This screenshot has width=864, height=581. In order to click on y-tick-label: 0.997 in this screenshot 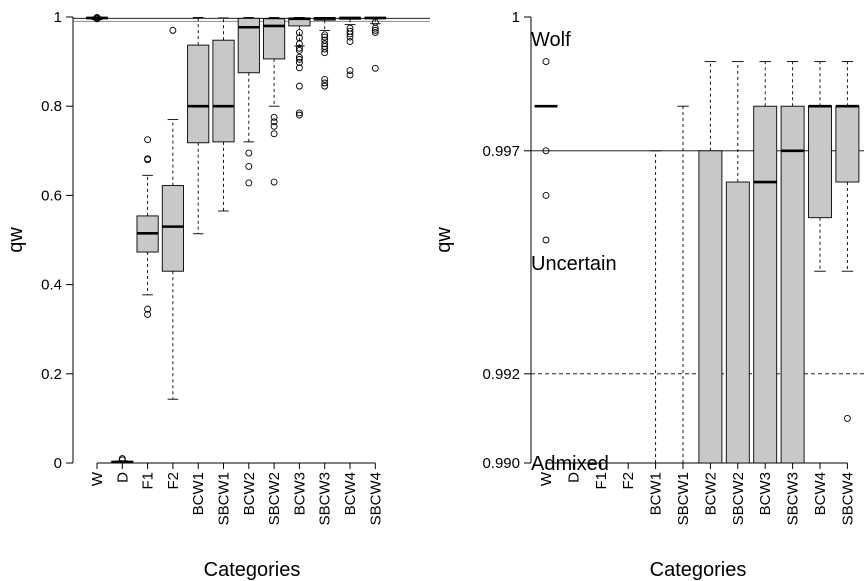, I will do `click(501, 151)`.